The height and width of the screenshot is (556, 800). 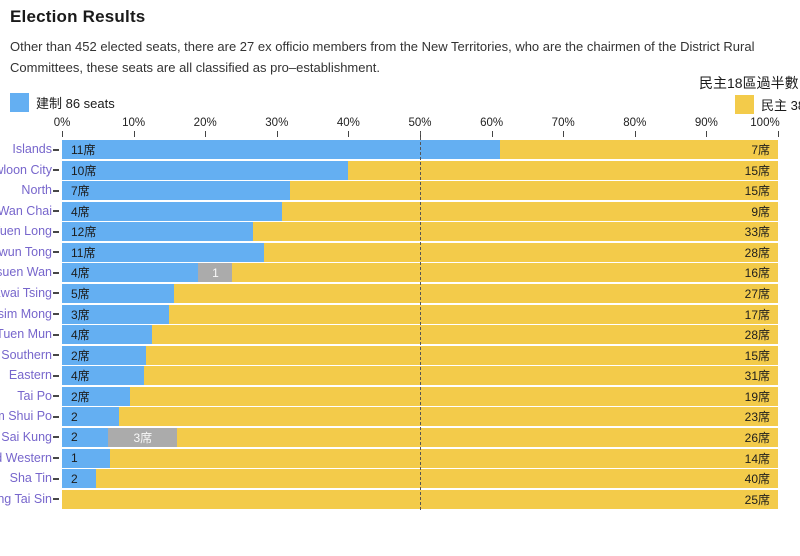 What do you see at coordinates (30, 478) in the screenshot?
I see `district-label: Sha Tin` at bounding box center [30, 478].